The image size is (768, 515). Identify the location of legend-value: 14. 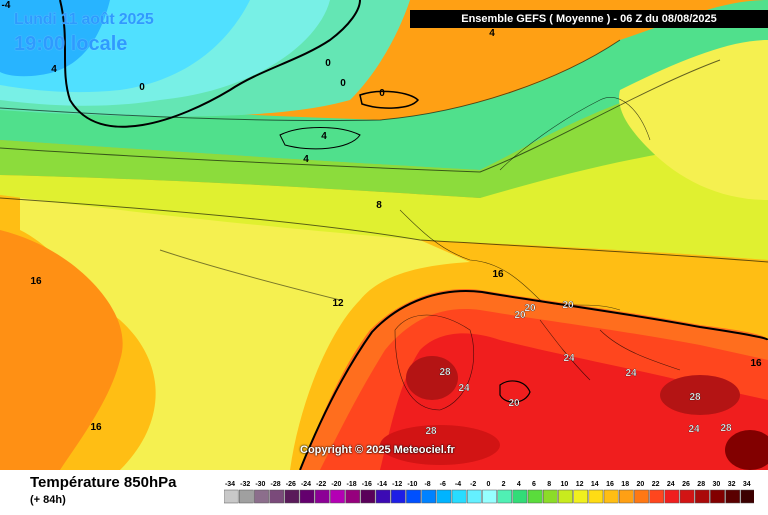
(595, 484).